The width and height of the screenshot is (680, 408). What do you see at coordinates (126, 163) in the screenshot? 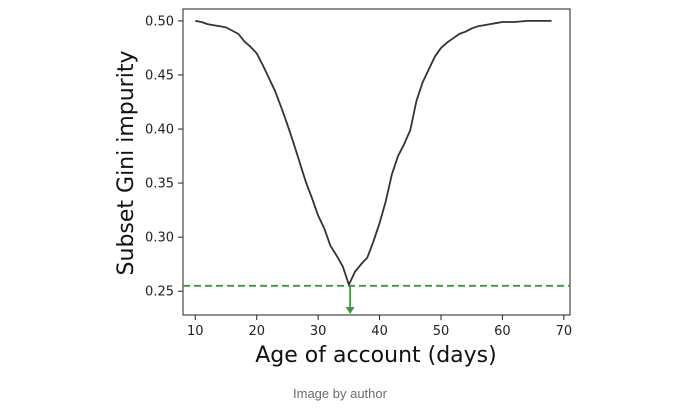
I see `y-axis-label: Subset Gini impurity` at bounding box center [126, 163].